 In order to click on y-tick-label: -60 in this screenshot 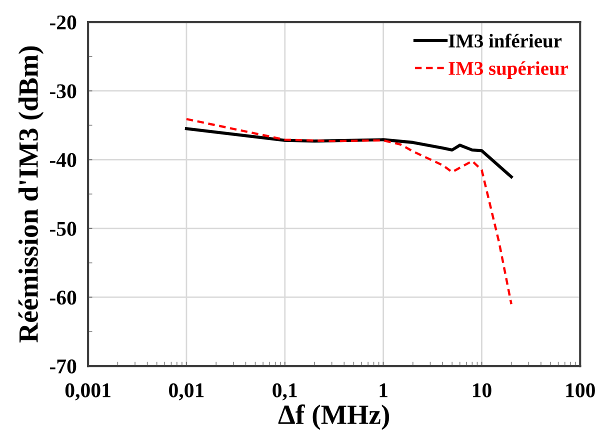, I will do `click(63, 297)`.